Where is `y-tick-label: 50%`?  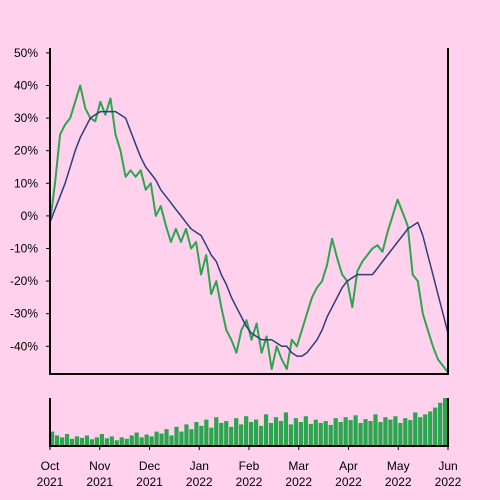 y-tick-label: 50% is located at coordinates (26, 53).